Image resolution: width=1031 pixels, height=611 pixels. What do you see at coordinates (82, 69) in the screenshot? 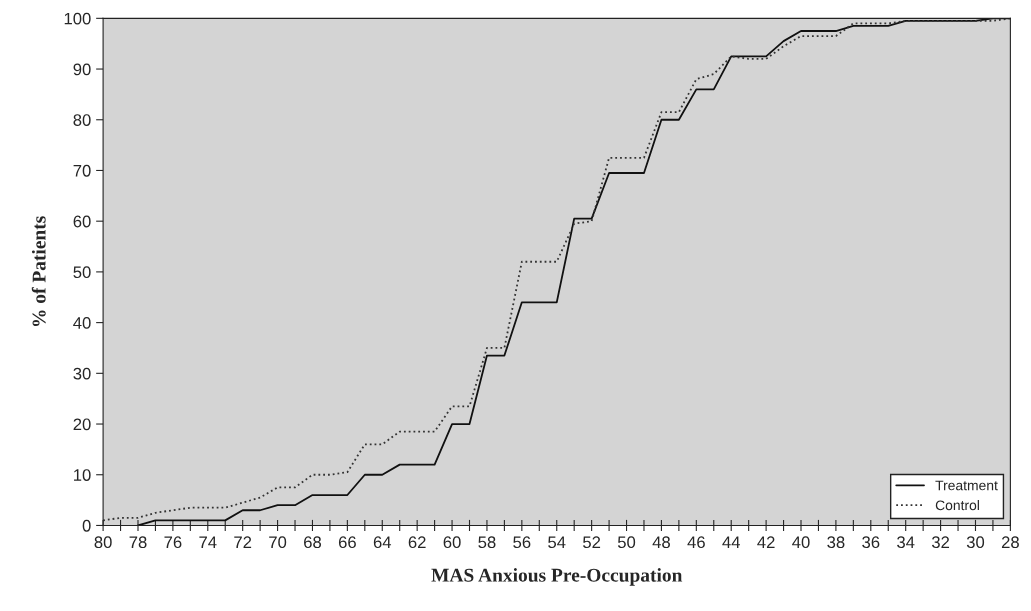
I see `y-tick-label: 90` at bounding box center [82, 69].